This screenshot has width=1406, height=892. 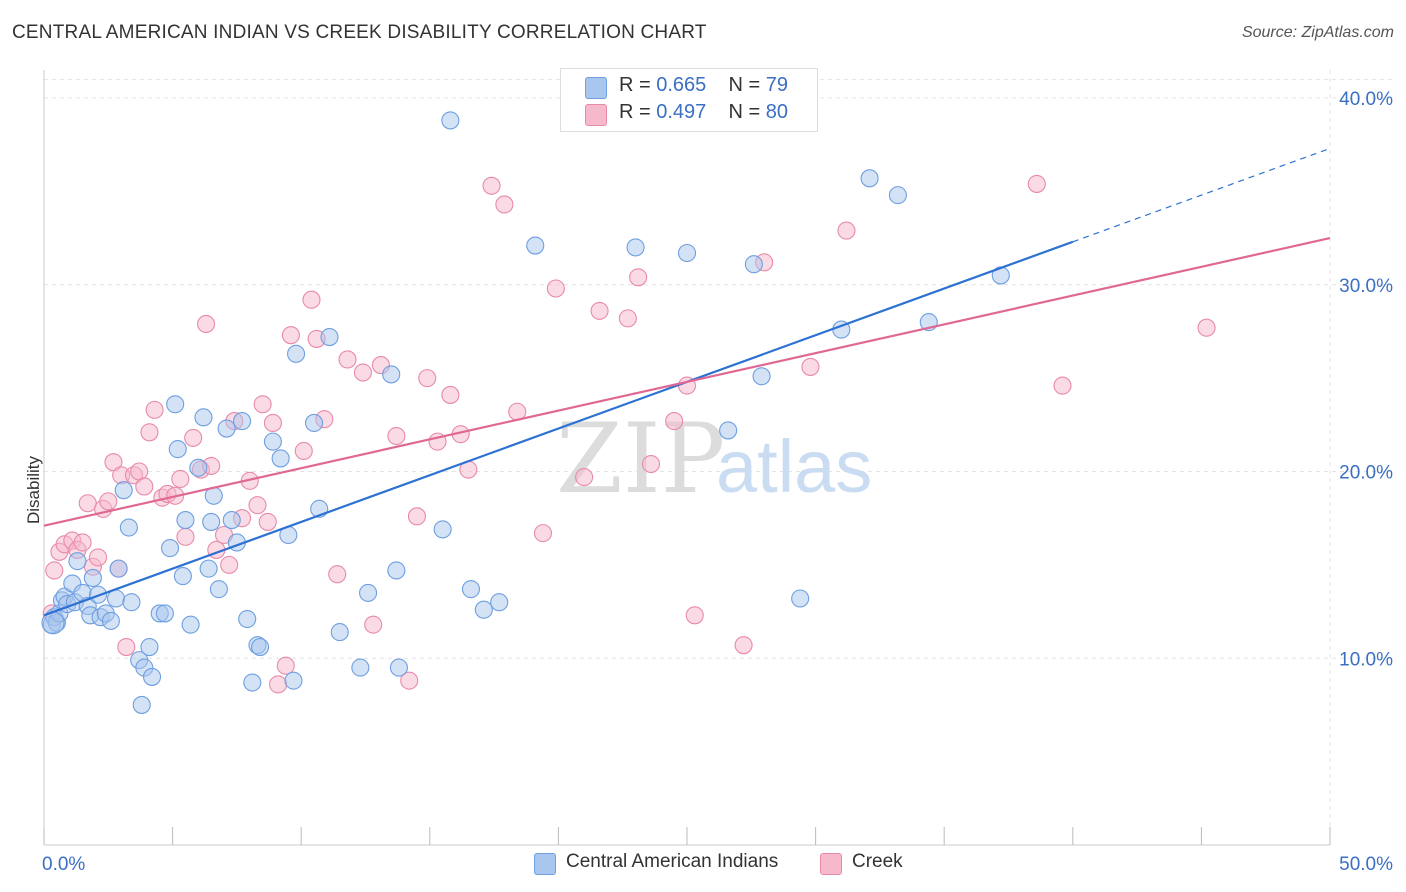 I want to click on y-tick-label: 30.0%, so click(x=1366, y=286).